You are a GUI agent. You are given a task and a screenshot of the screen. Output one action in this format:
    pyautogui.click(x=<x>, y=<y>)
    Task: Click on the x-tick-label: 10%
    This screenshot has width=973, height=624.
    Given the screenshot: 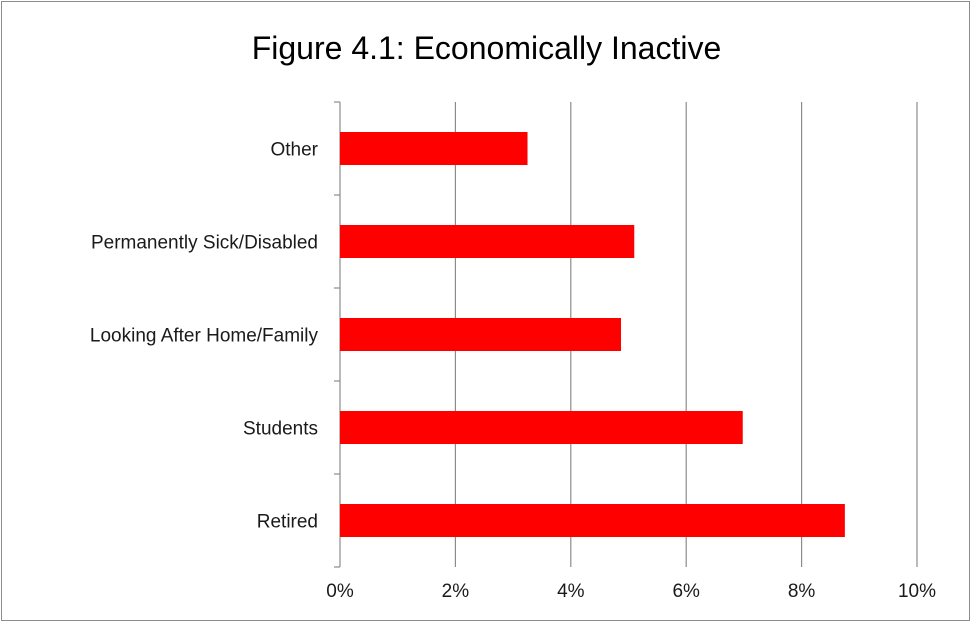 What is the action you would take?
    pyautogui.click(x=917, y=591)
    